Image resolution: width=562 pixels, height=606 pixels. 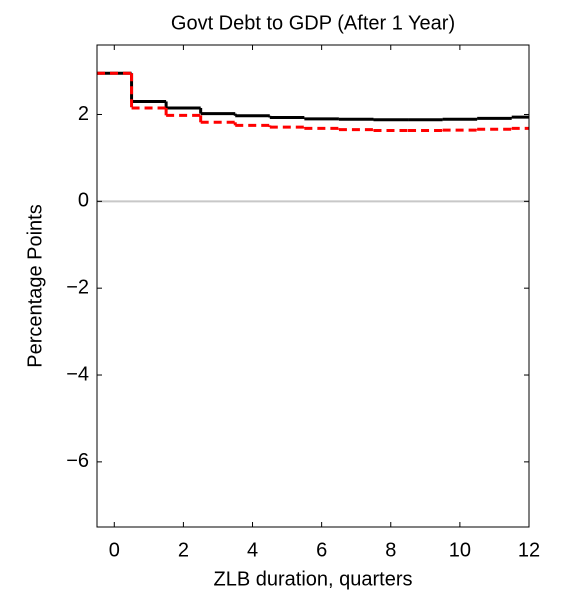 I want to click on x-tick-label: 12, so click(x=529, y=550).